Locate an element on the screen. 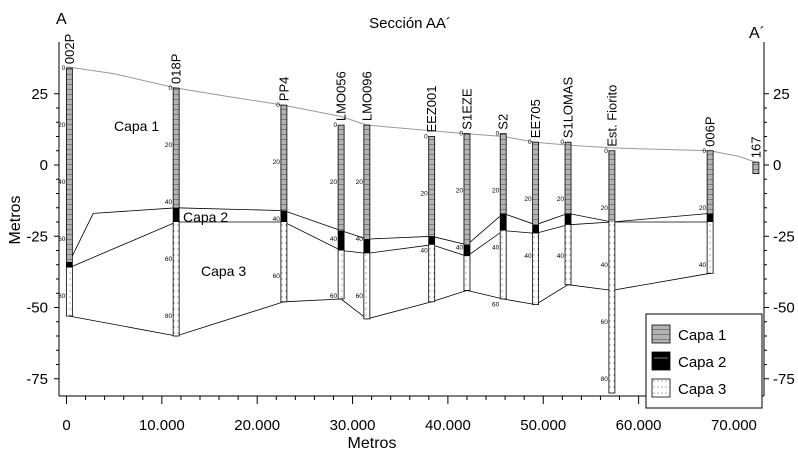  well-name-label: PP4 is located at coordinates (283, 89).